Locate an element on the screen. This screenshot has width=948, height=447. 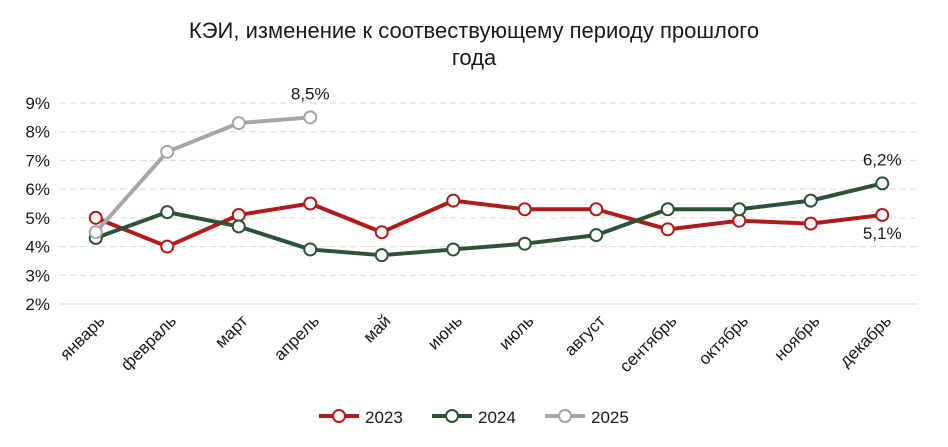
x-tick-label: октябрь is located at coordinates (723, 339).